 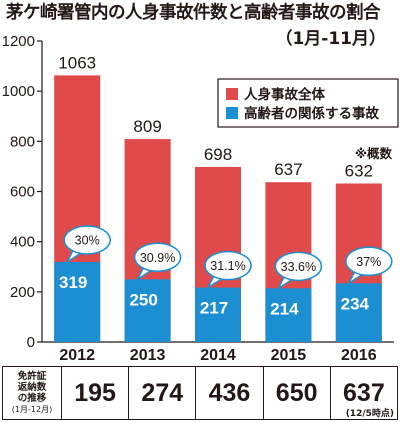 I want to click on table-cell: 637 (12/5時点), so click(x=364, y=393).